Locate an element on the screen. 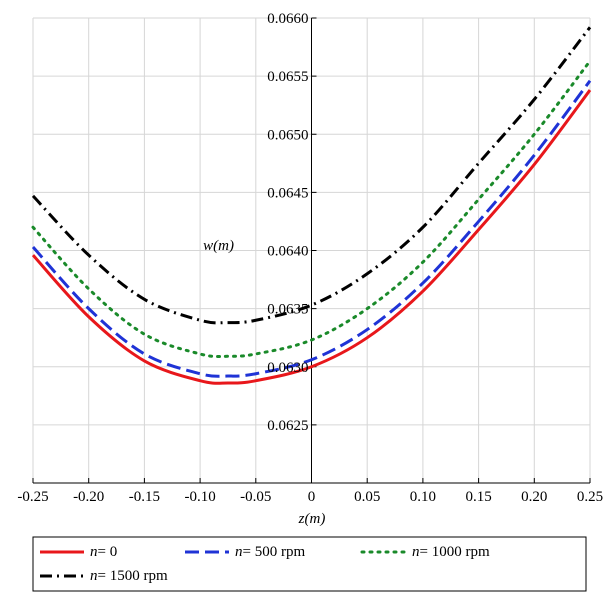  x-axis-title: z(m) is located at coordinates (312, 519).